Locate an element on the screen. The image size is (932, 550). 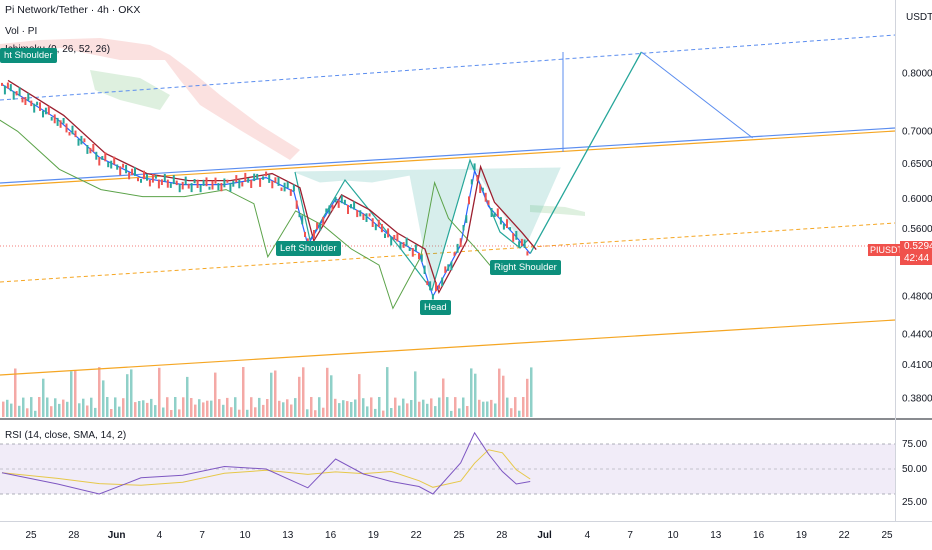
projection-arrow is located at coordinates (697, 95).